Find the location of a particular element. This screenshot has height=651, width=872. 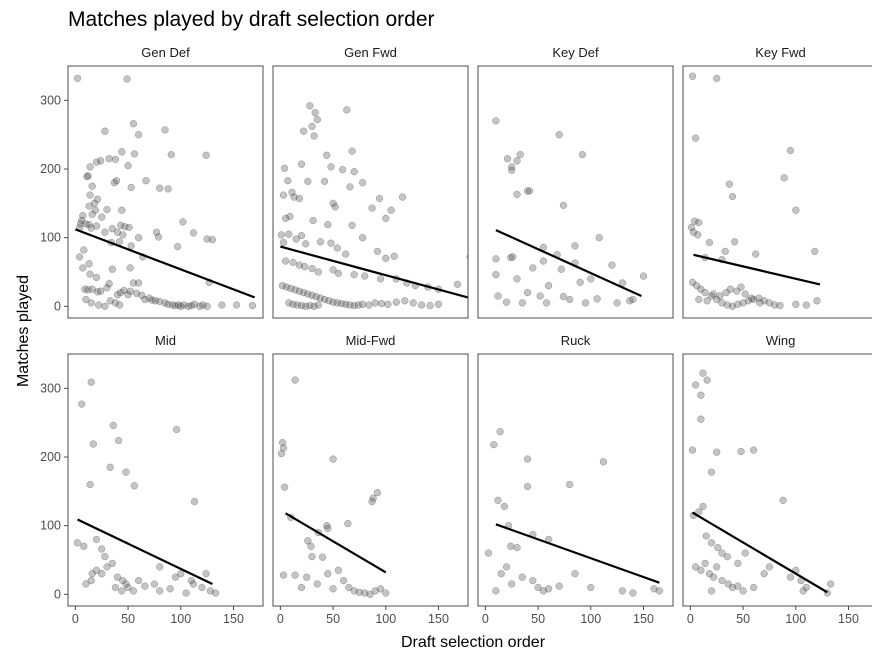

panel-strip-label: Key Fwd is located at coordinates (780, 52).